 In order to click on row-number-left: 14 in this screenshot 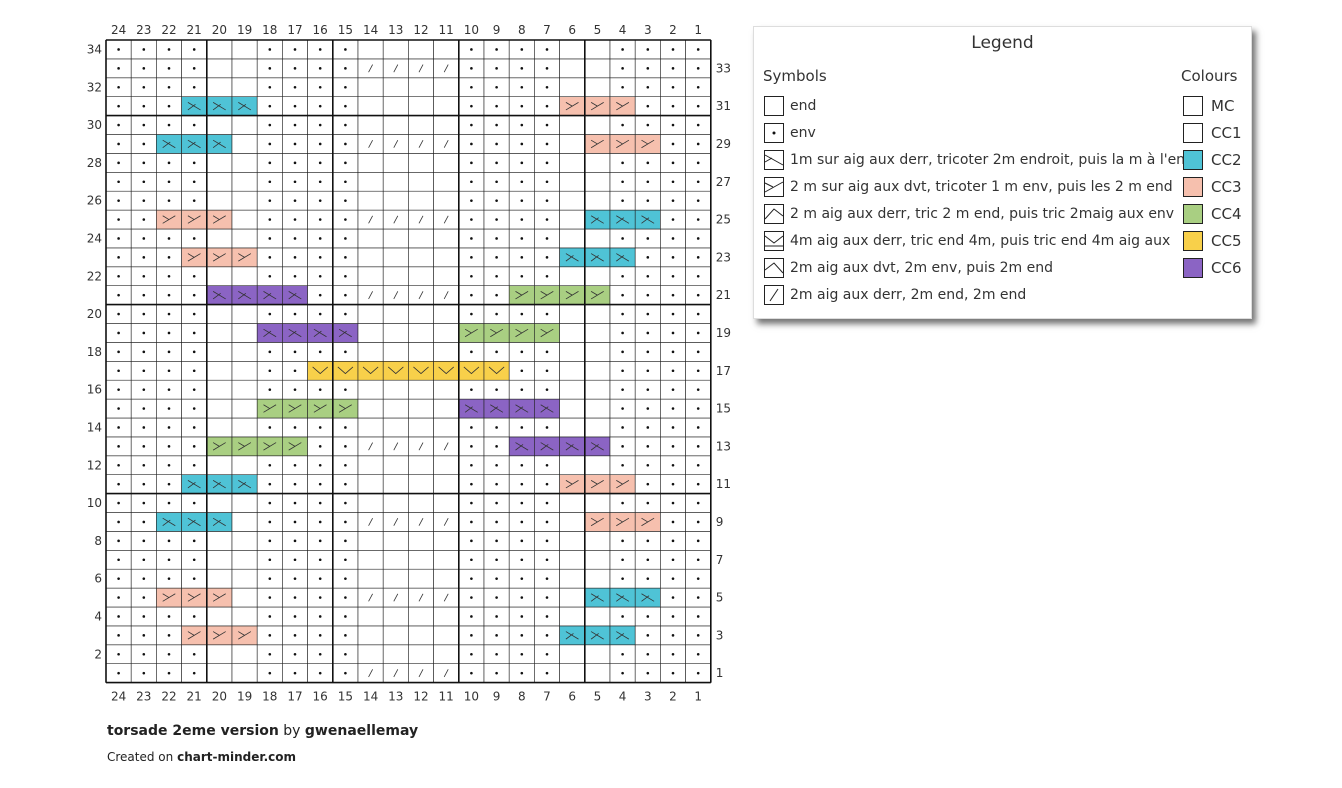, I will do `click(94, 427)`.